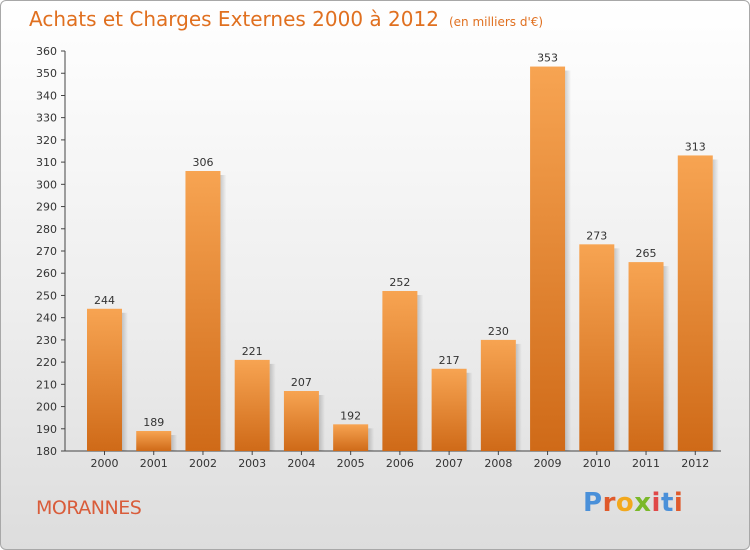 The height and width of the screenshot is (550, 750). What do you see at coordinates (498, 331) in the screenshot?
I see `bar-value-label: 230` at bounding box center [498, 331].